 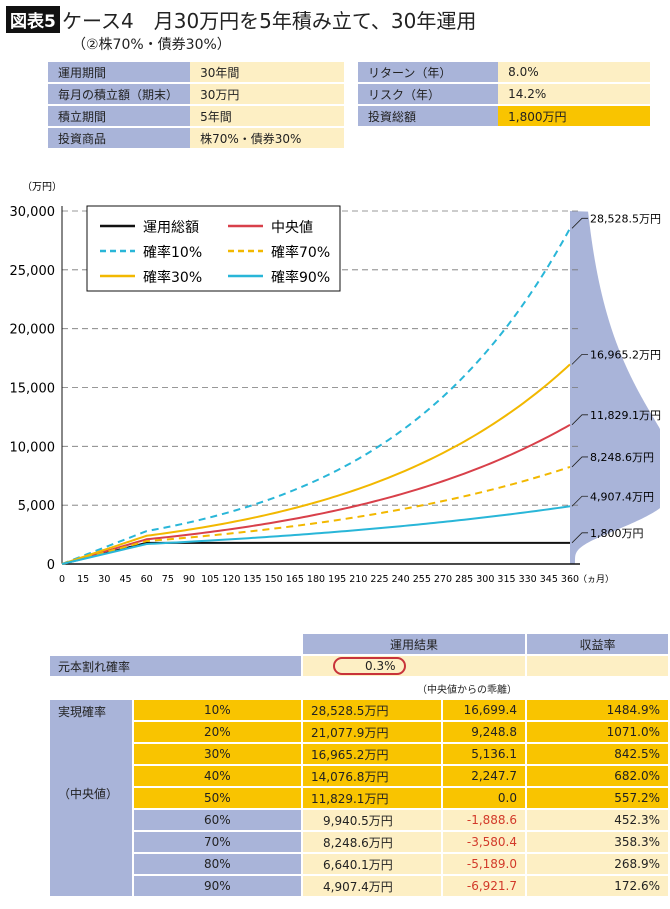 I want to click on y-tick-label: 30,000, so click(x=33, y=212).